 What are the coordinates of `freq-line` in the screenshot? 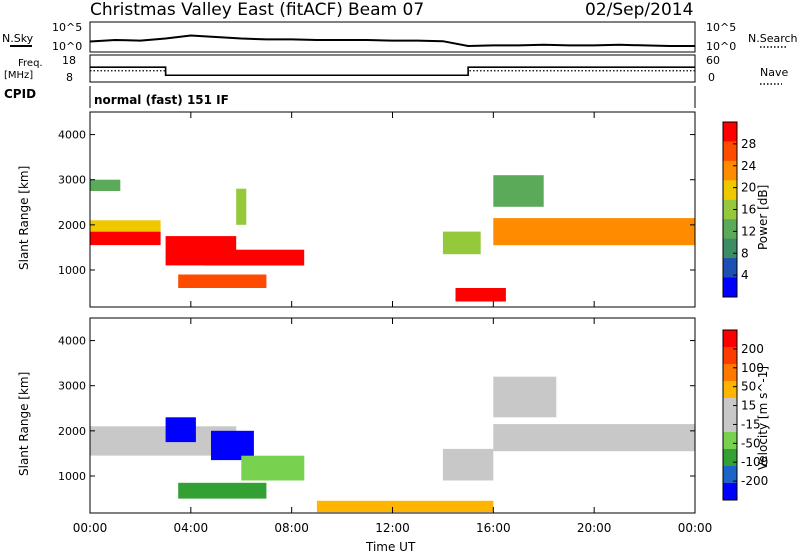 It's located at (392, 71).